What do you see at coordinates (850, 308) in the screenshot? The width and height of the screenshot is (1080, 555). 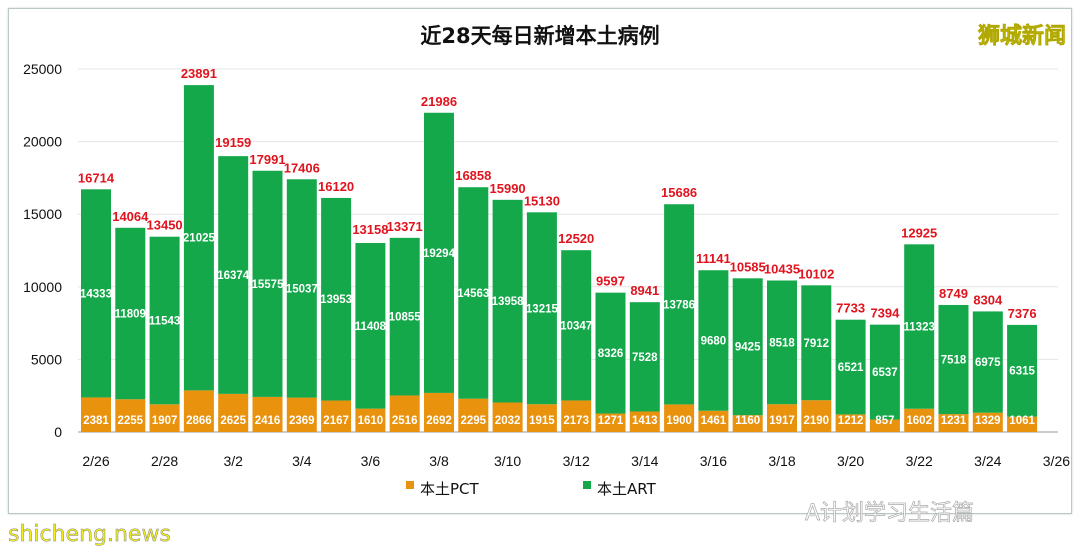 I see `data-label-total: 7733` at bounding box center [850, 308].